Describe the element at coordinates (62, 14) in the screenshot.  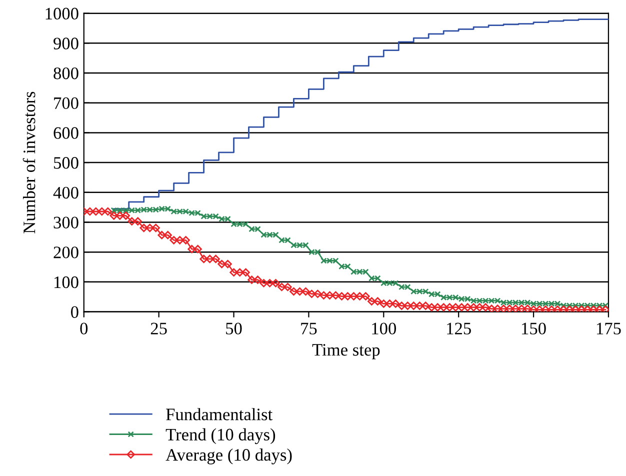
I see `y-tick-label: 1000` at that location.